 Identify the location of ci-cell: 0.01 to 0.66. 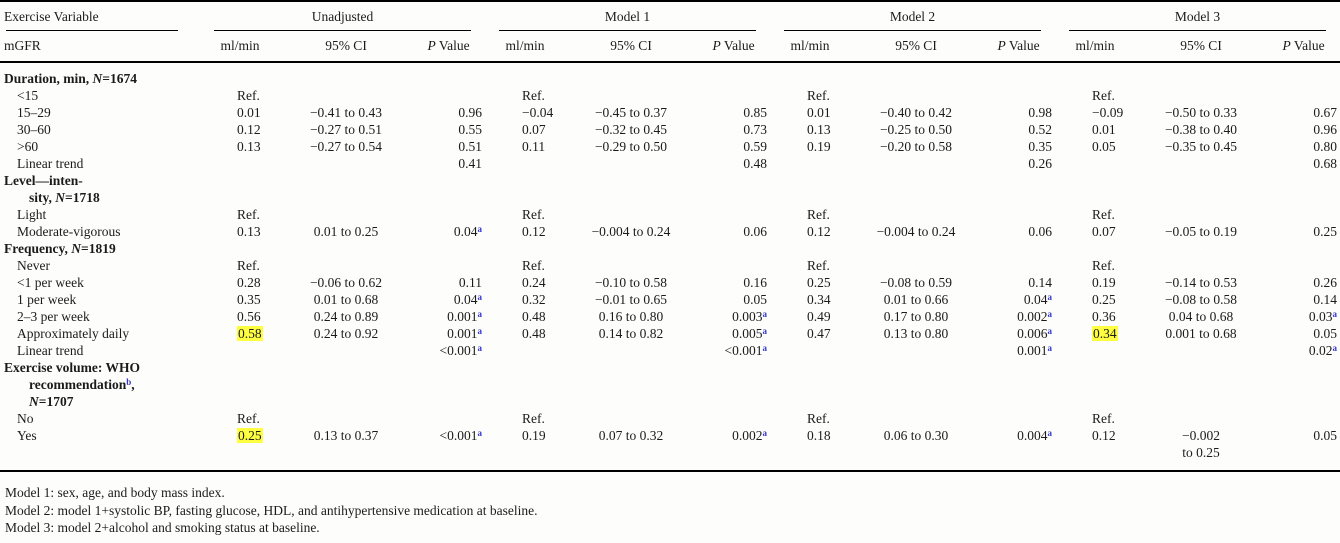
(916, 299).